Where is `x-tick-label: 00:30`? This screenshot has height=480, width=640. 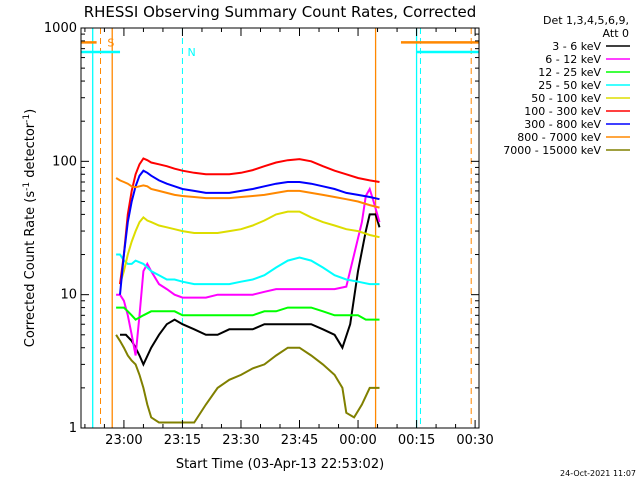
x-tick-label: 00:30 is located at coordinates (474, 440).